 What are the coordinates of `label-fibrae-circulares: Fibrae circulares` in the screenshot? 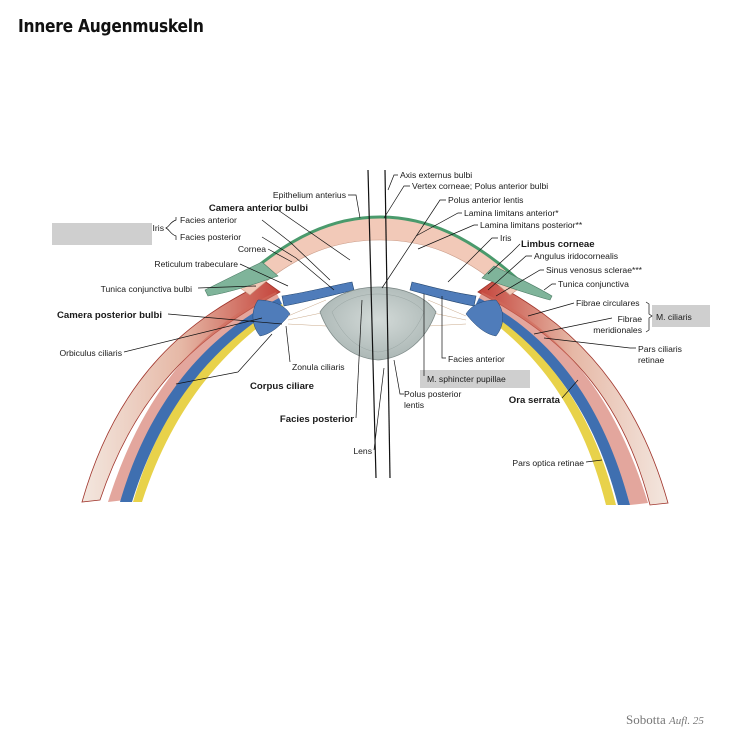 It's located at (608, 303).